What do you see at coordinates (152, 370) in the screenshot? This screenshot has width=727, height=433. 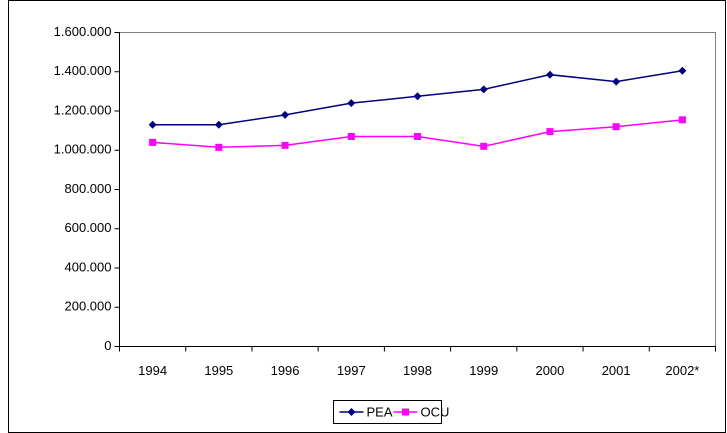 I see `x-tick-label: 1994` at bounding box center [152, 370].